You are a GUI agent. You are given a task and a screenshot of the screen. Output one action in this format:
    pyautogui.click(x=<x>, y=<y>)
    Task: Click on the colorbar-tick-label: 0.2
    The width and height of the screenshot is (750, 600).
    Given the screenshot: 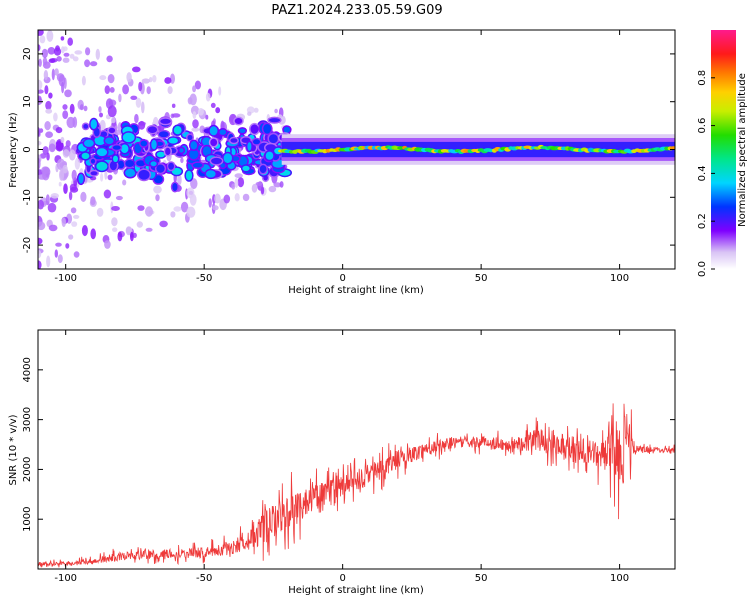 What is the action you would take?
    pyautogui.click(x=702, y=221)
    